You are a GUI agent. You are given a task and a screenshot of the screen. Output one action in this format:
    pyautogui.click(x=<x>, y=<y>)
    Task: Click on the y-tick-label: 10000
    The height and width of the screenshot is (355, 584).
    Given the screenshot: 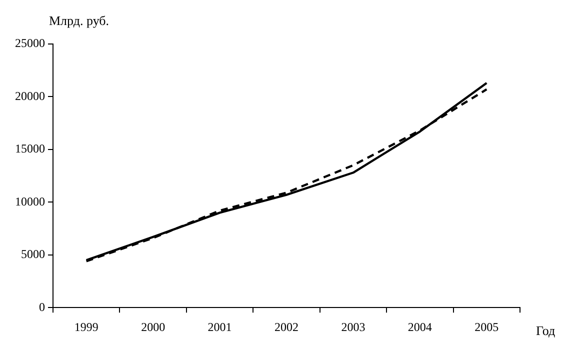 What is the action you would take?
    pyautogui.click(x=30, y=201)
    